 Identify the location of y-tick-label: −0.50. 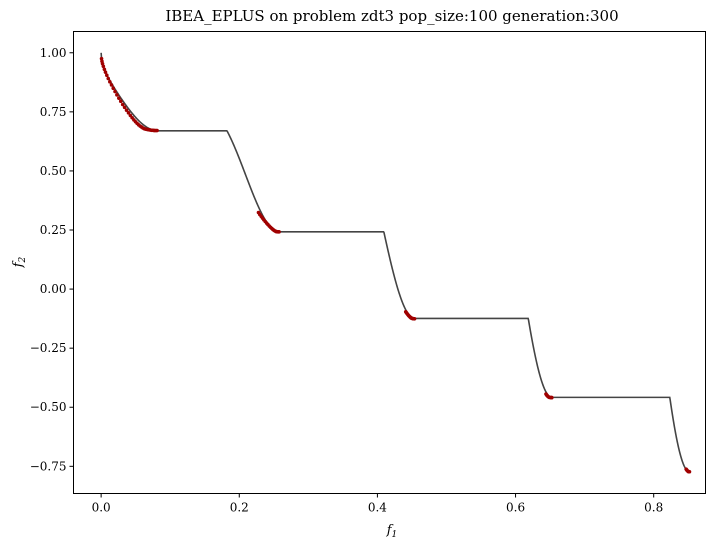
(48, 407).